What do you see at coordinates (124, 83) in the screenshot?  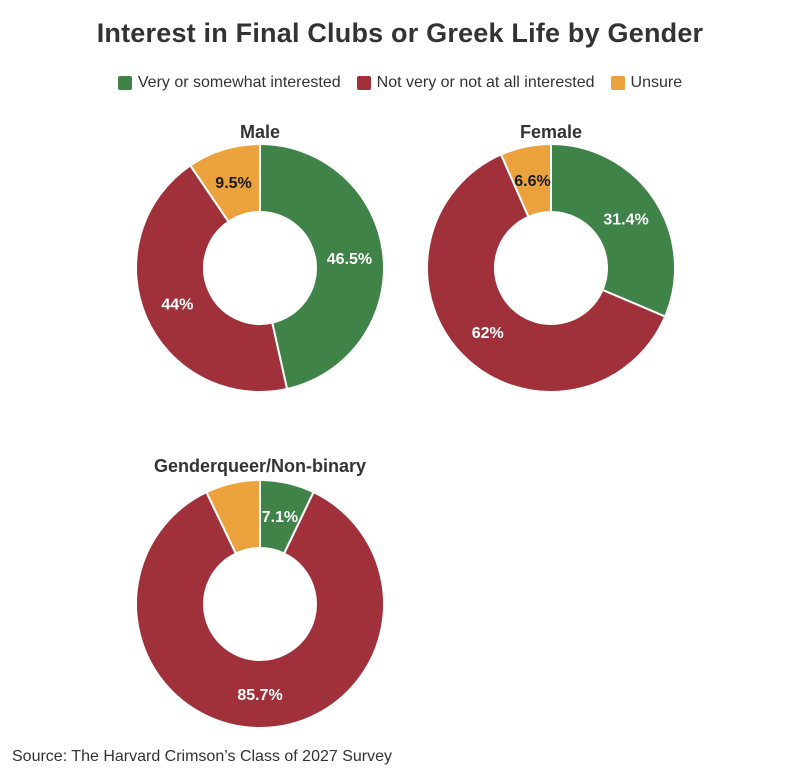 I see `legend-swatch-interested` at bounding box center [124, 83].